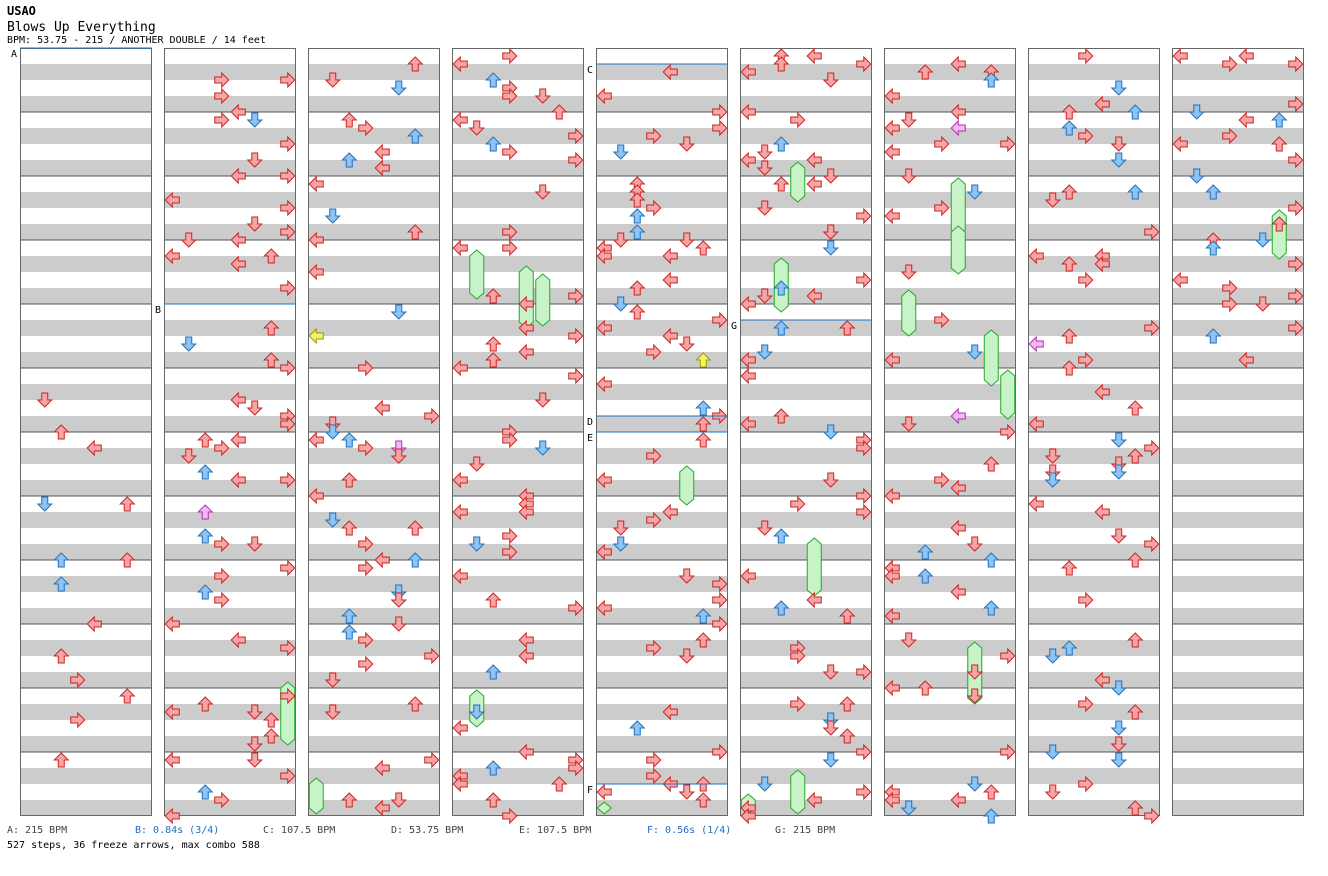  What do you see at coordinates (950, 432) in the screenshot?
I see `column-border` at bounding box center [950, 432].